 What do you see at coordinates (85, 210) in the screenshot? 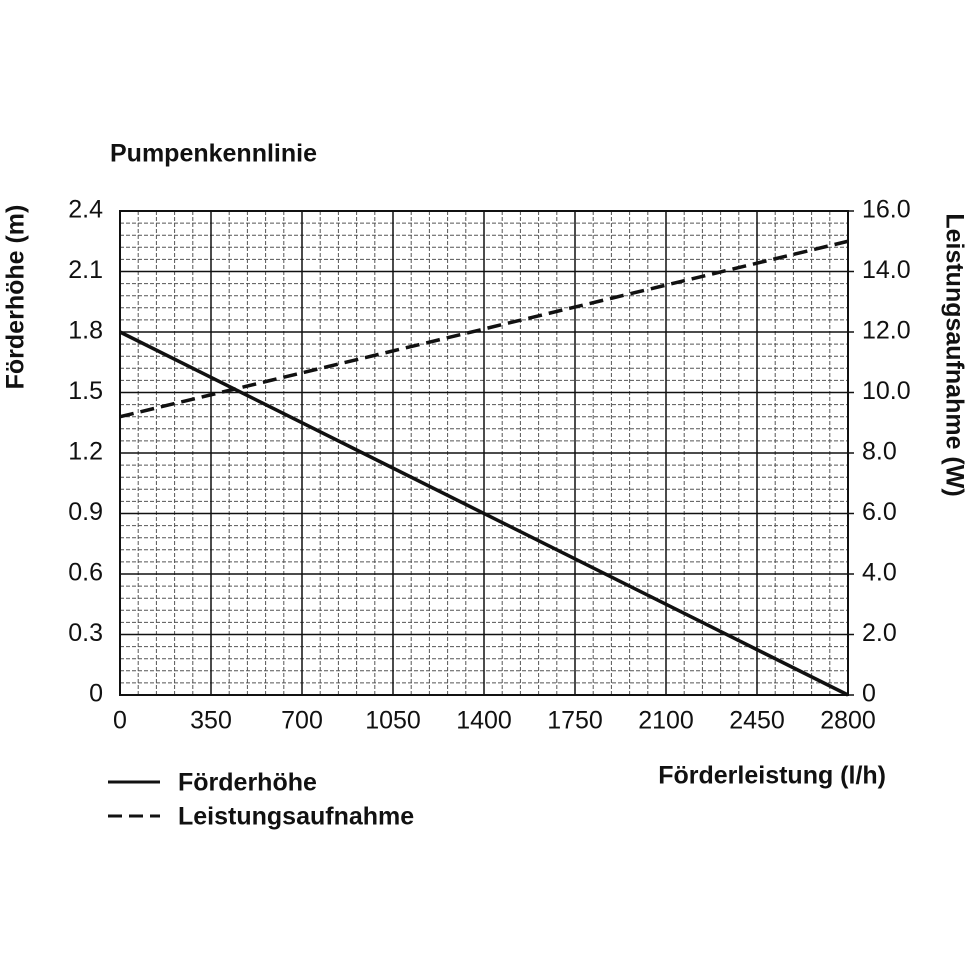
I see `y-tick-label: 2.4` at bounding box center [85, 210].